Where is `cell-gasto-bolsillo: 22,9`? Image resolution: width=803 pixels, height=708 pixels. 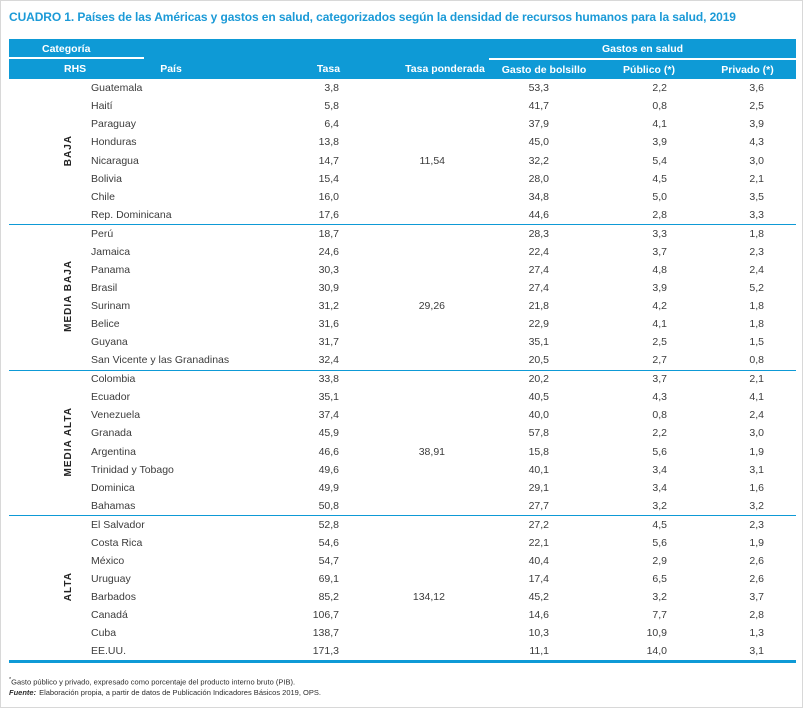
cell-gasto-bolsillo: 22,9 is located at coordinates (538, 324).